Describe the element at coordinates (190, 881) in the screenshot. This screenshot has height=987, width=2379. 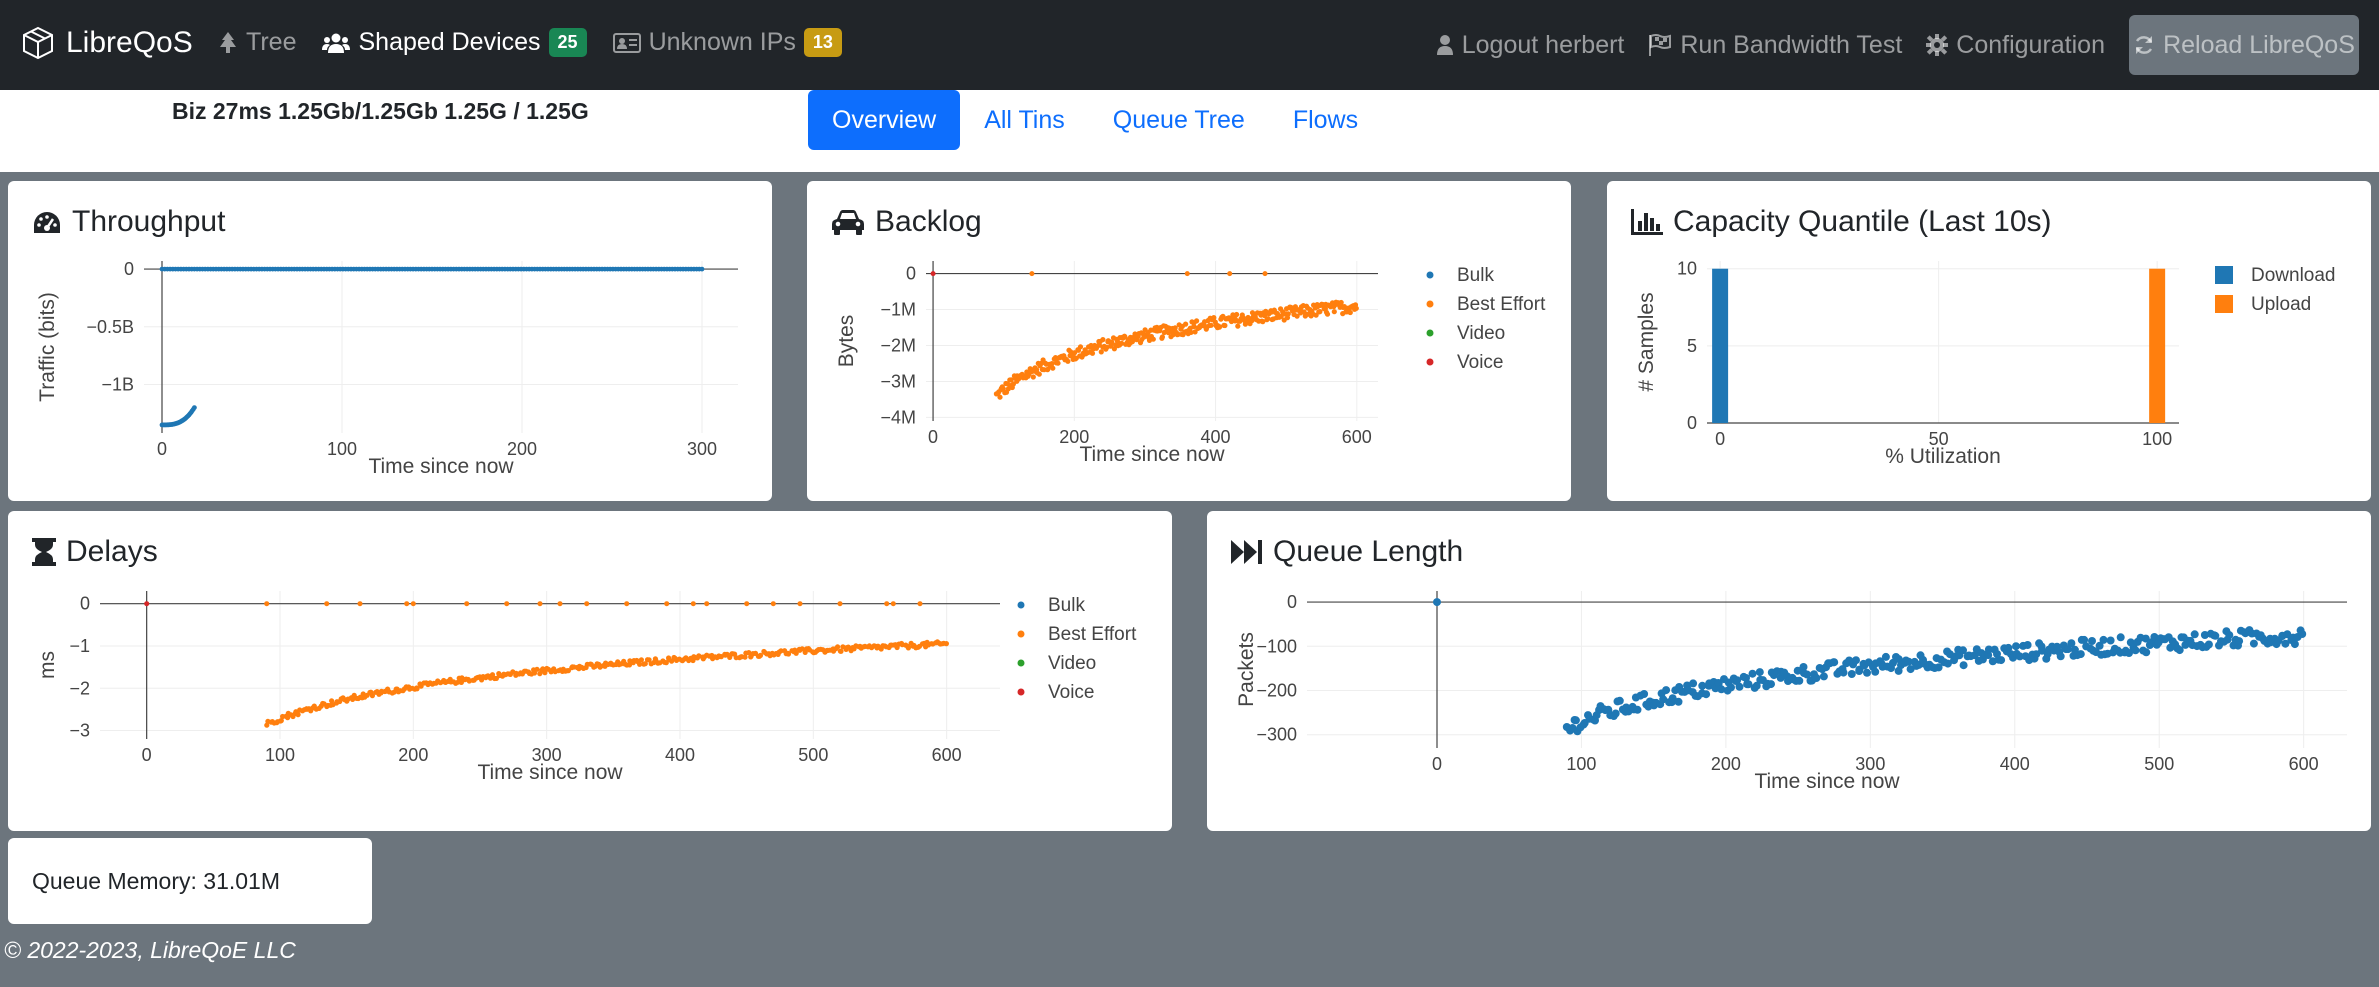
I see `queue-memory-card: Queue Memory: 31.01M` at that location.